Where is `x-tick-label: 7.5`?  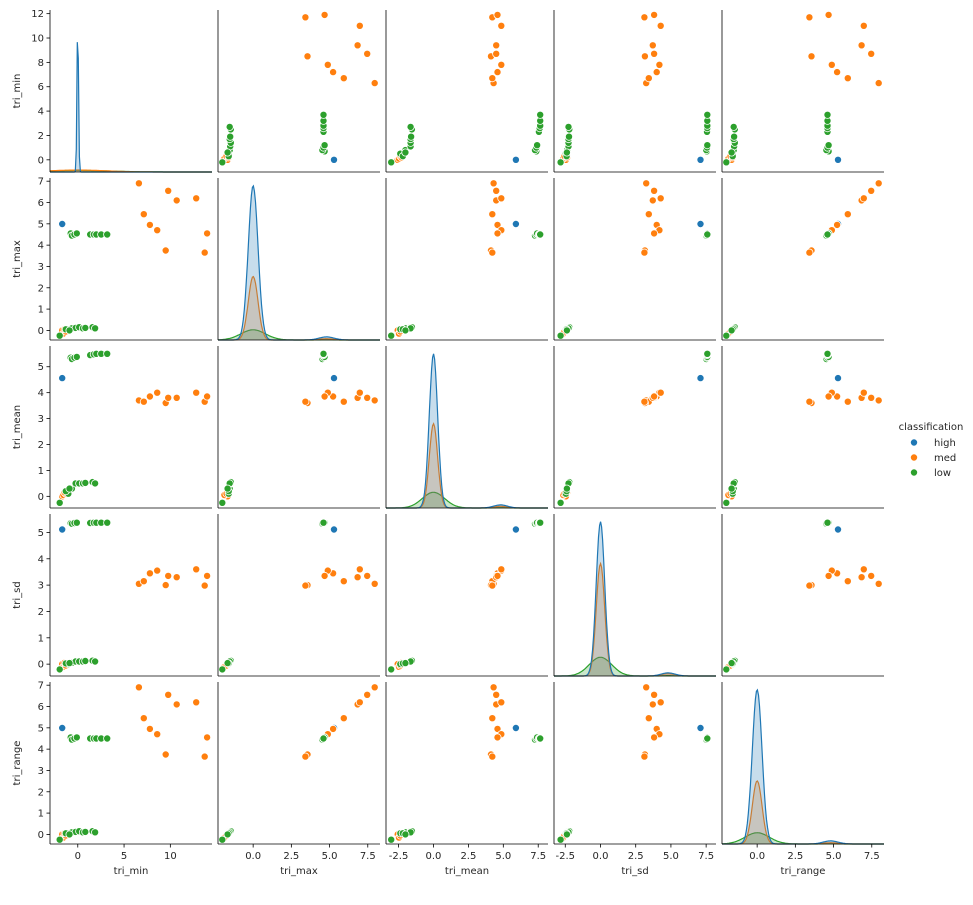
x-tick-label: 7.5 is located at coordinates (538, 856).